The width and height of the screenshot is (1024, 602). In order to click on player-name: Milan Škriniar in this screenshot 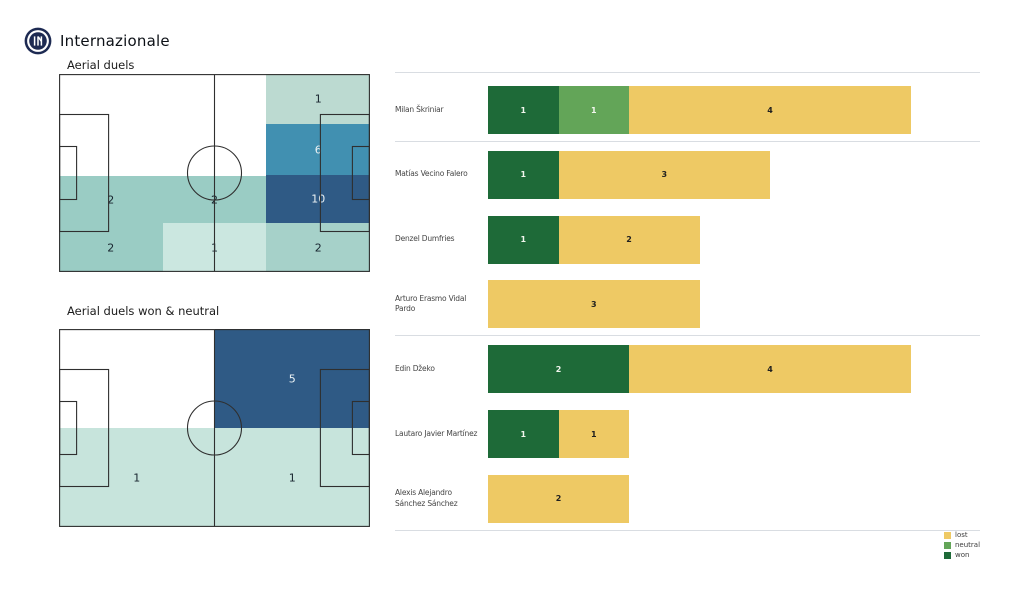, I will do `click(419, 109)`.